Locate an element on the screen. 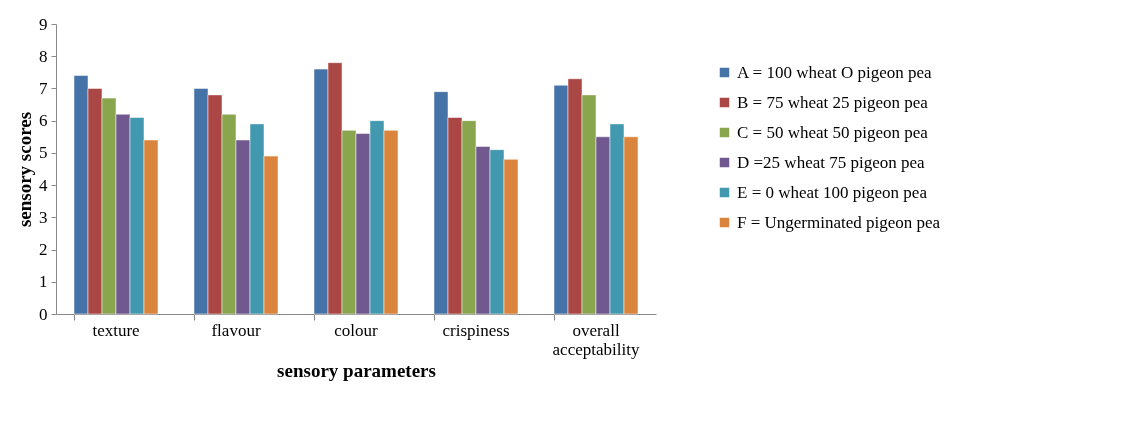 This screenshot has height=431, width=1133. y-tick-label: 9 is located at coordinates (43, 24).